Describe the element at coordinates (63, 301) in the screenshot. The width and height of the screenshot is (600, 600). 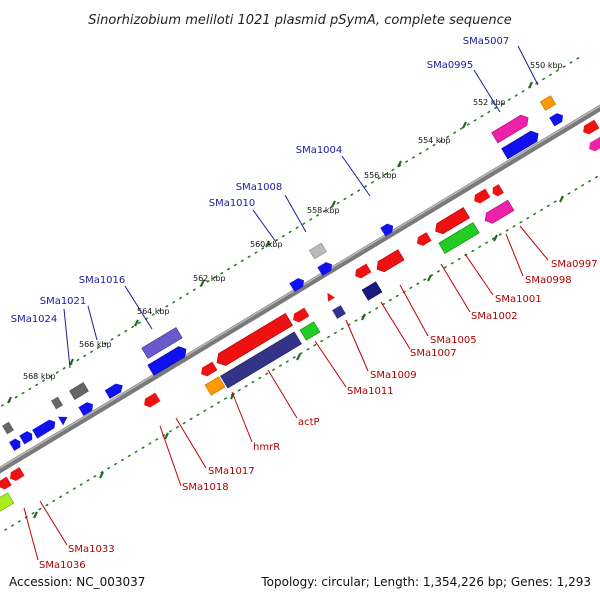
I see `gene-label-sma1021: SMa1021` at that location.